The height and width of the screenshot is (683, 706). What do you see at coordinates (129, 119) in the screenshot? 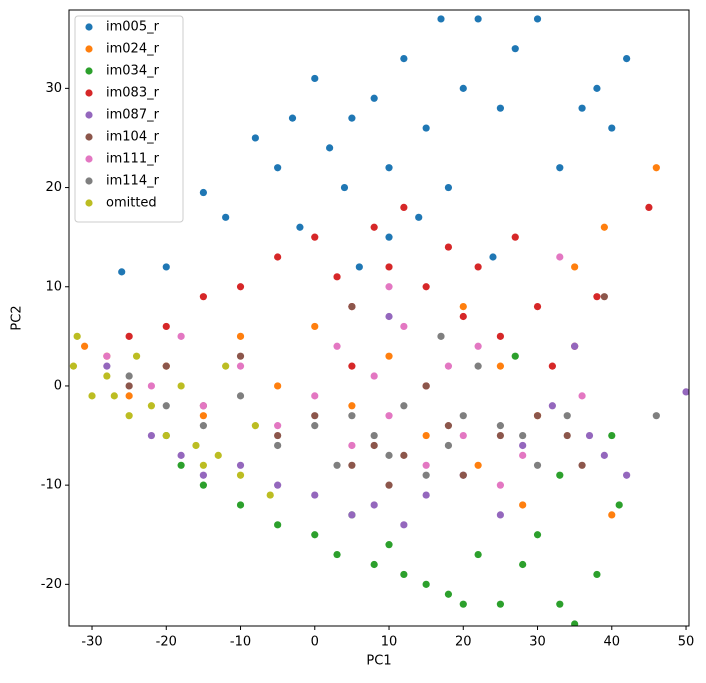
I see `legend-box` at bounding box center [129, 119].